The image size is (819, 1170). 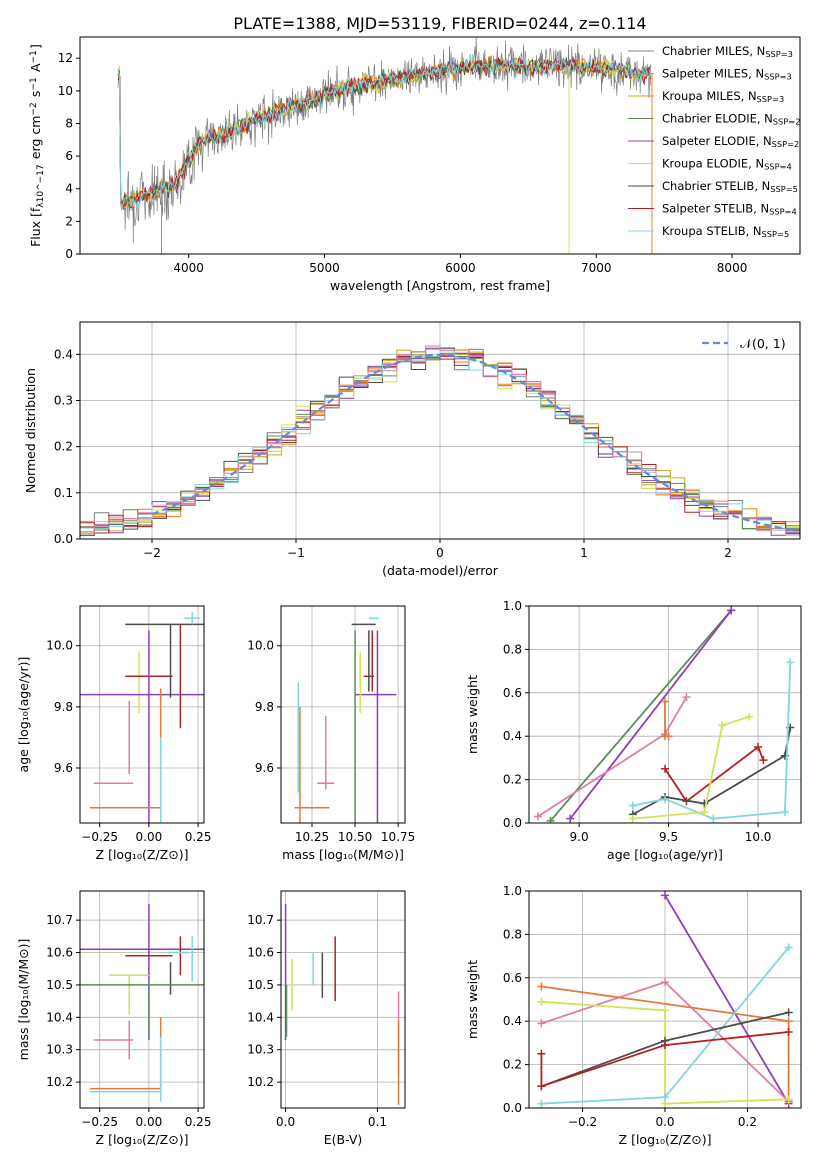 I want to click on y-tick-label: 10.0, so click(x=260, y=646).